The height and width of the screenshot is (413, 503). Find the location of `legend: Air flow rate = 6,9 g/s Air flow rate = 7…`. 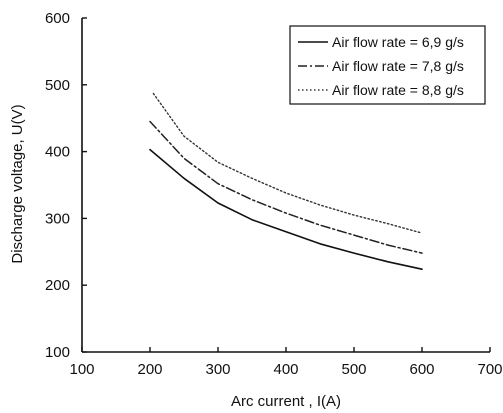

legend: Air flow rate = 6,9 g/s Air flow rate = 7… is located at coordinates (387, 65).